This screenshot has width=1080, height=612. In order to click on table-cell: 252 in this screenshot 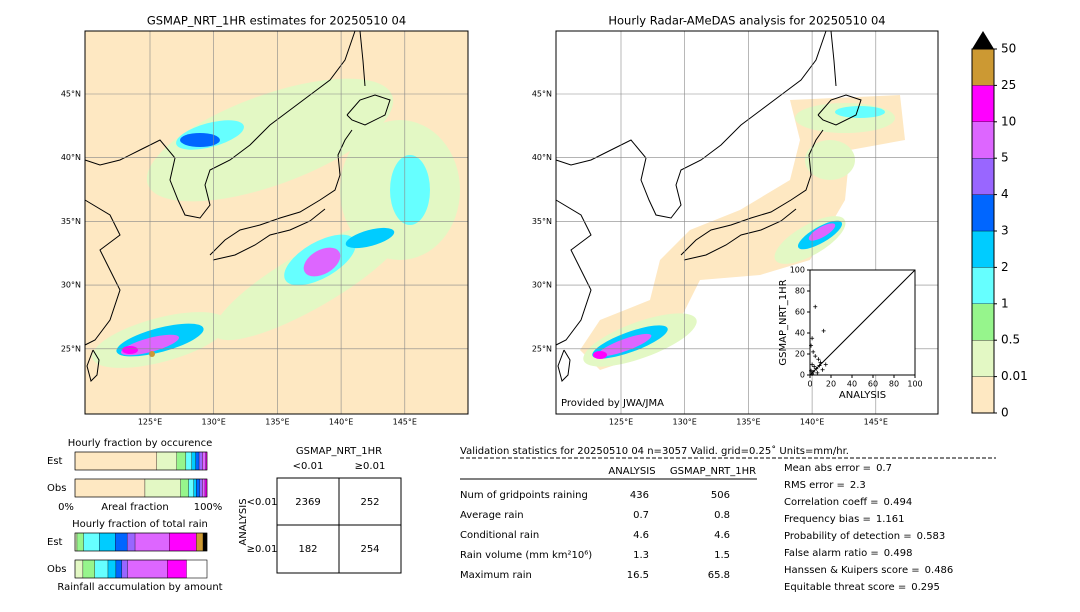, I will do `click(369, 502)`.